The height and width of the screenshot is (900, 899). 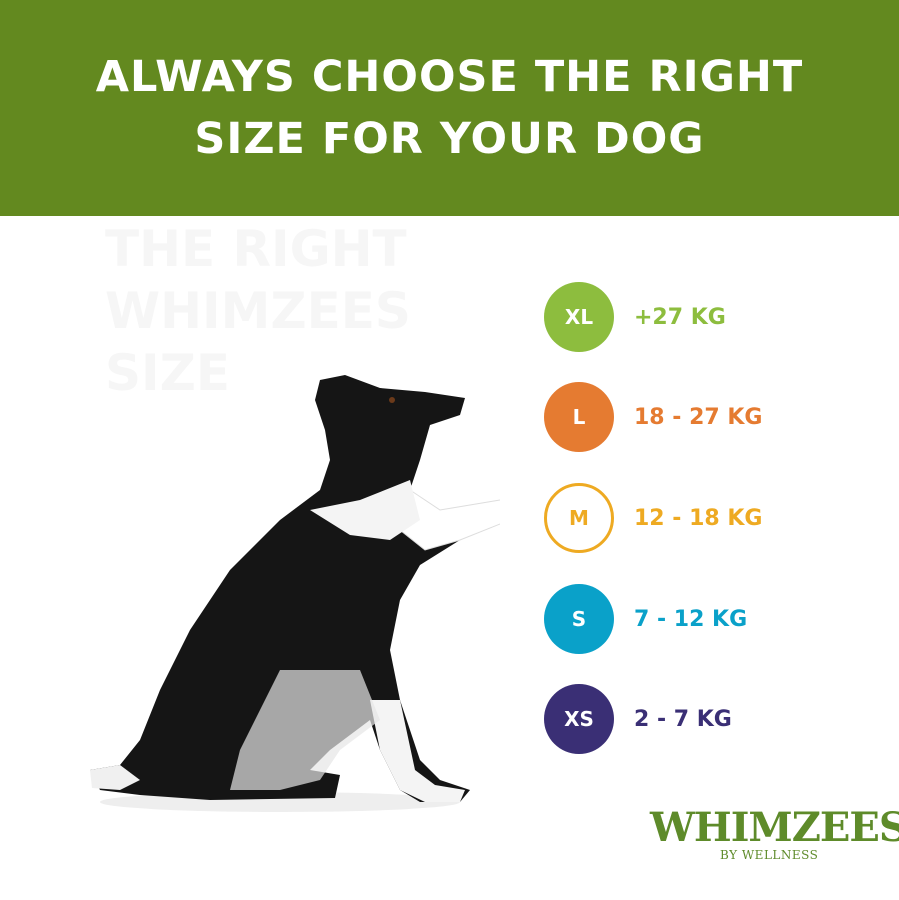 What do you see at coordinates (683, 719) in the screenshot?
I see `weight-range: 2 - 7 KG` at bounding box center [683, 719].